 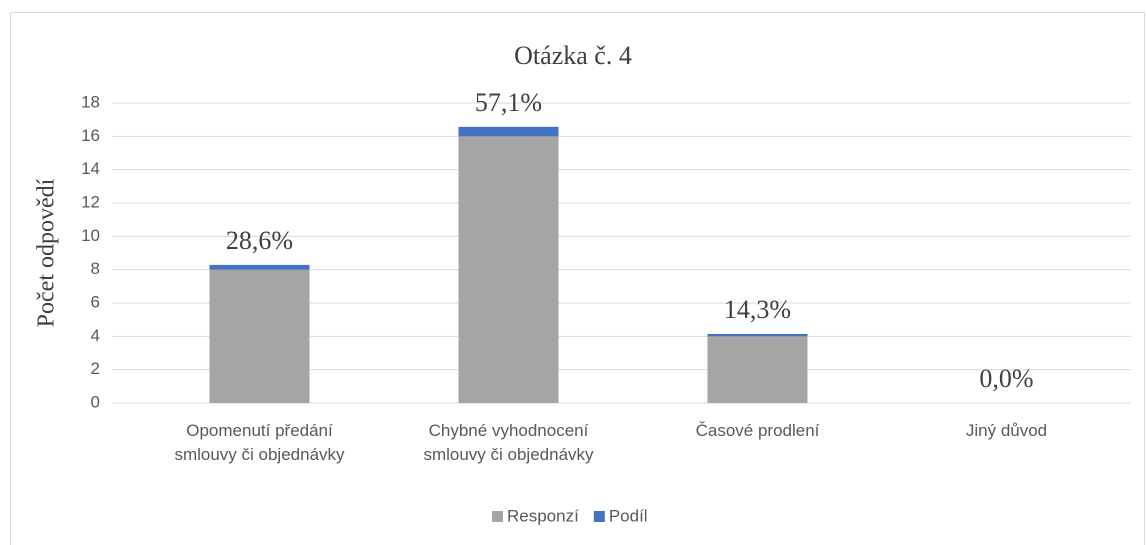 What do you see at coordinates (757, 309) in the screenshot?
I see `data-label: 14,3%` at bounding box center [757, 309].